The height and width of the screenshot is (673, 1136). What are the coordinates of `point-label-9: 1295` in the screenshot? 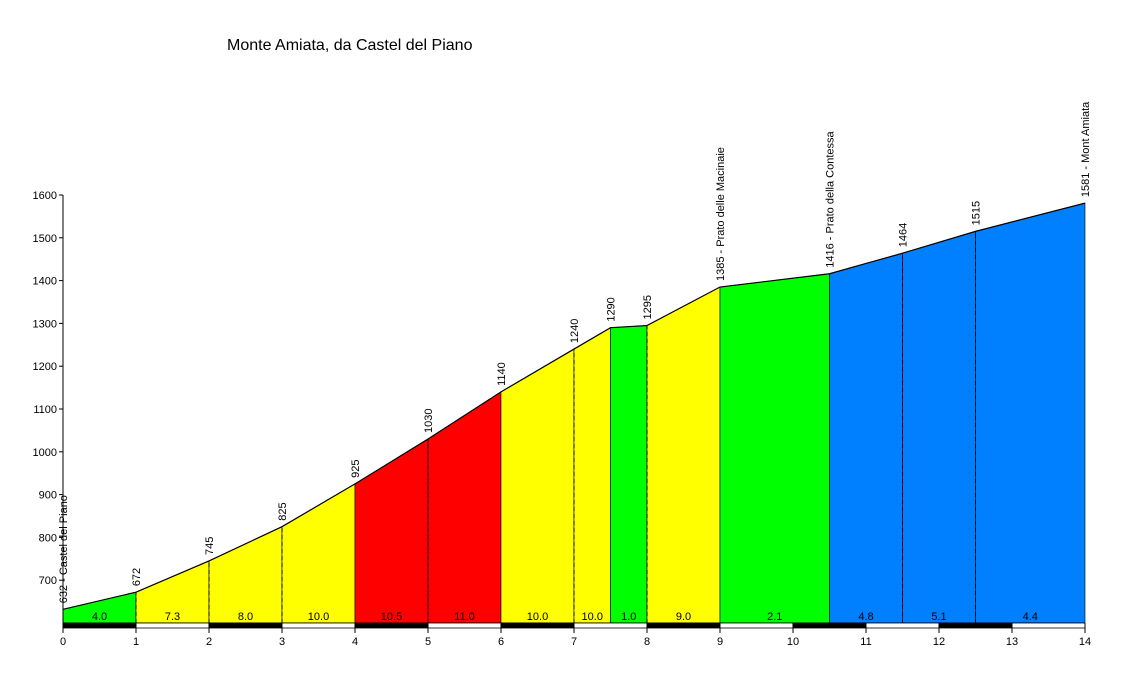 It's located at (648, 307).